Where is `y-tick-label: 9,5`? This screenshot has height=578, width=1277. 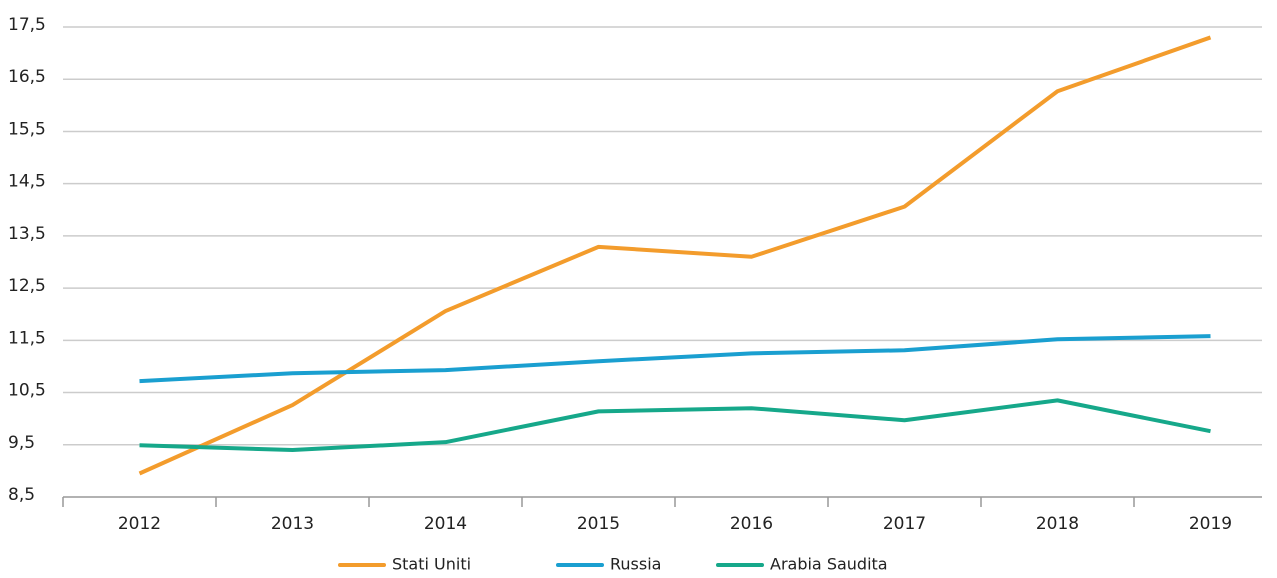
y-tick-label: 9,5 is located at coordinates (21, 443).